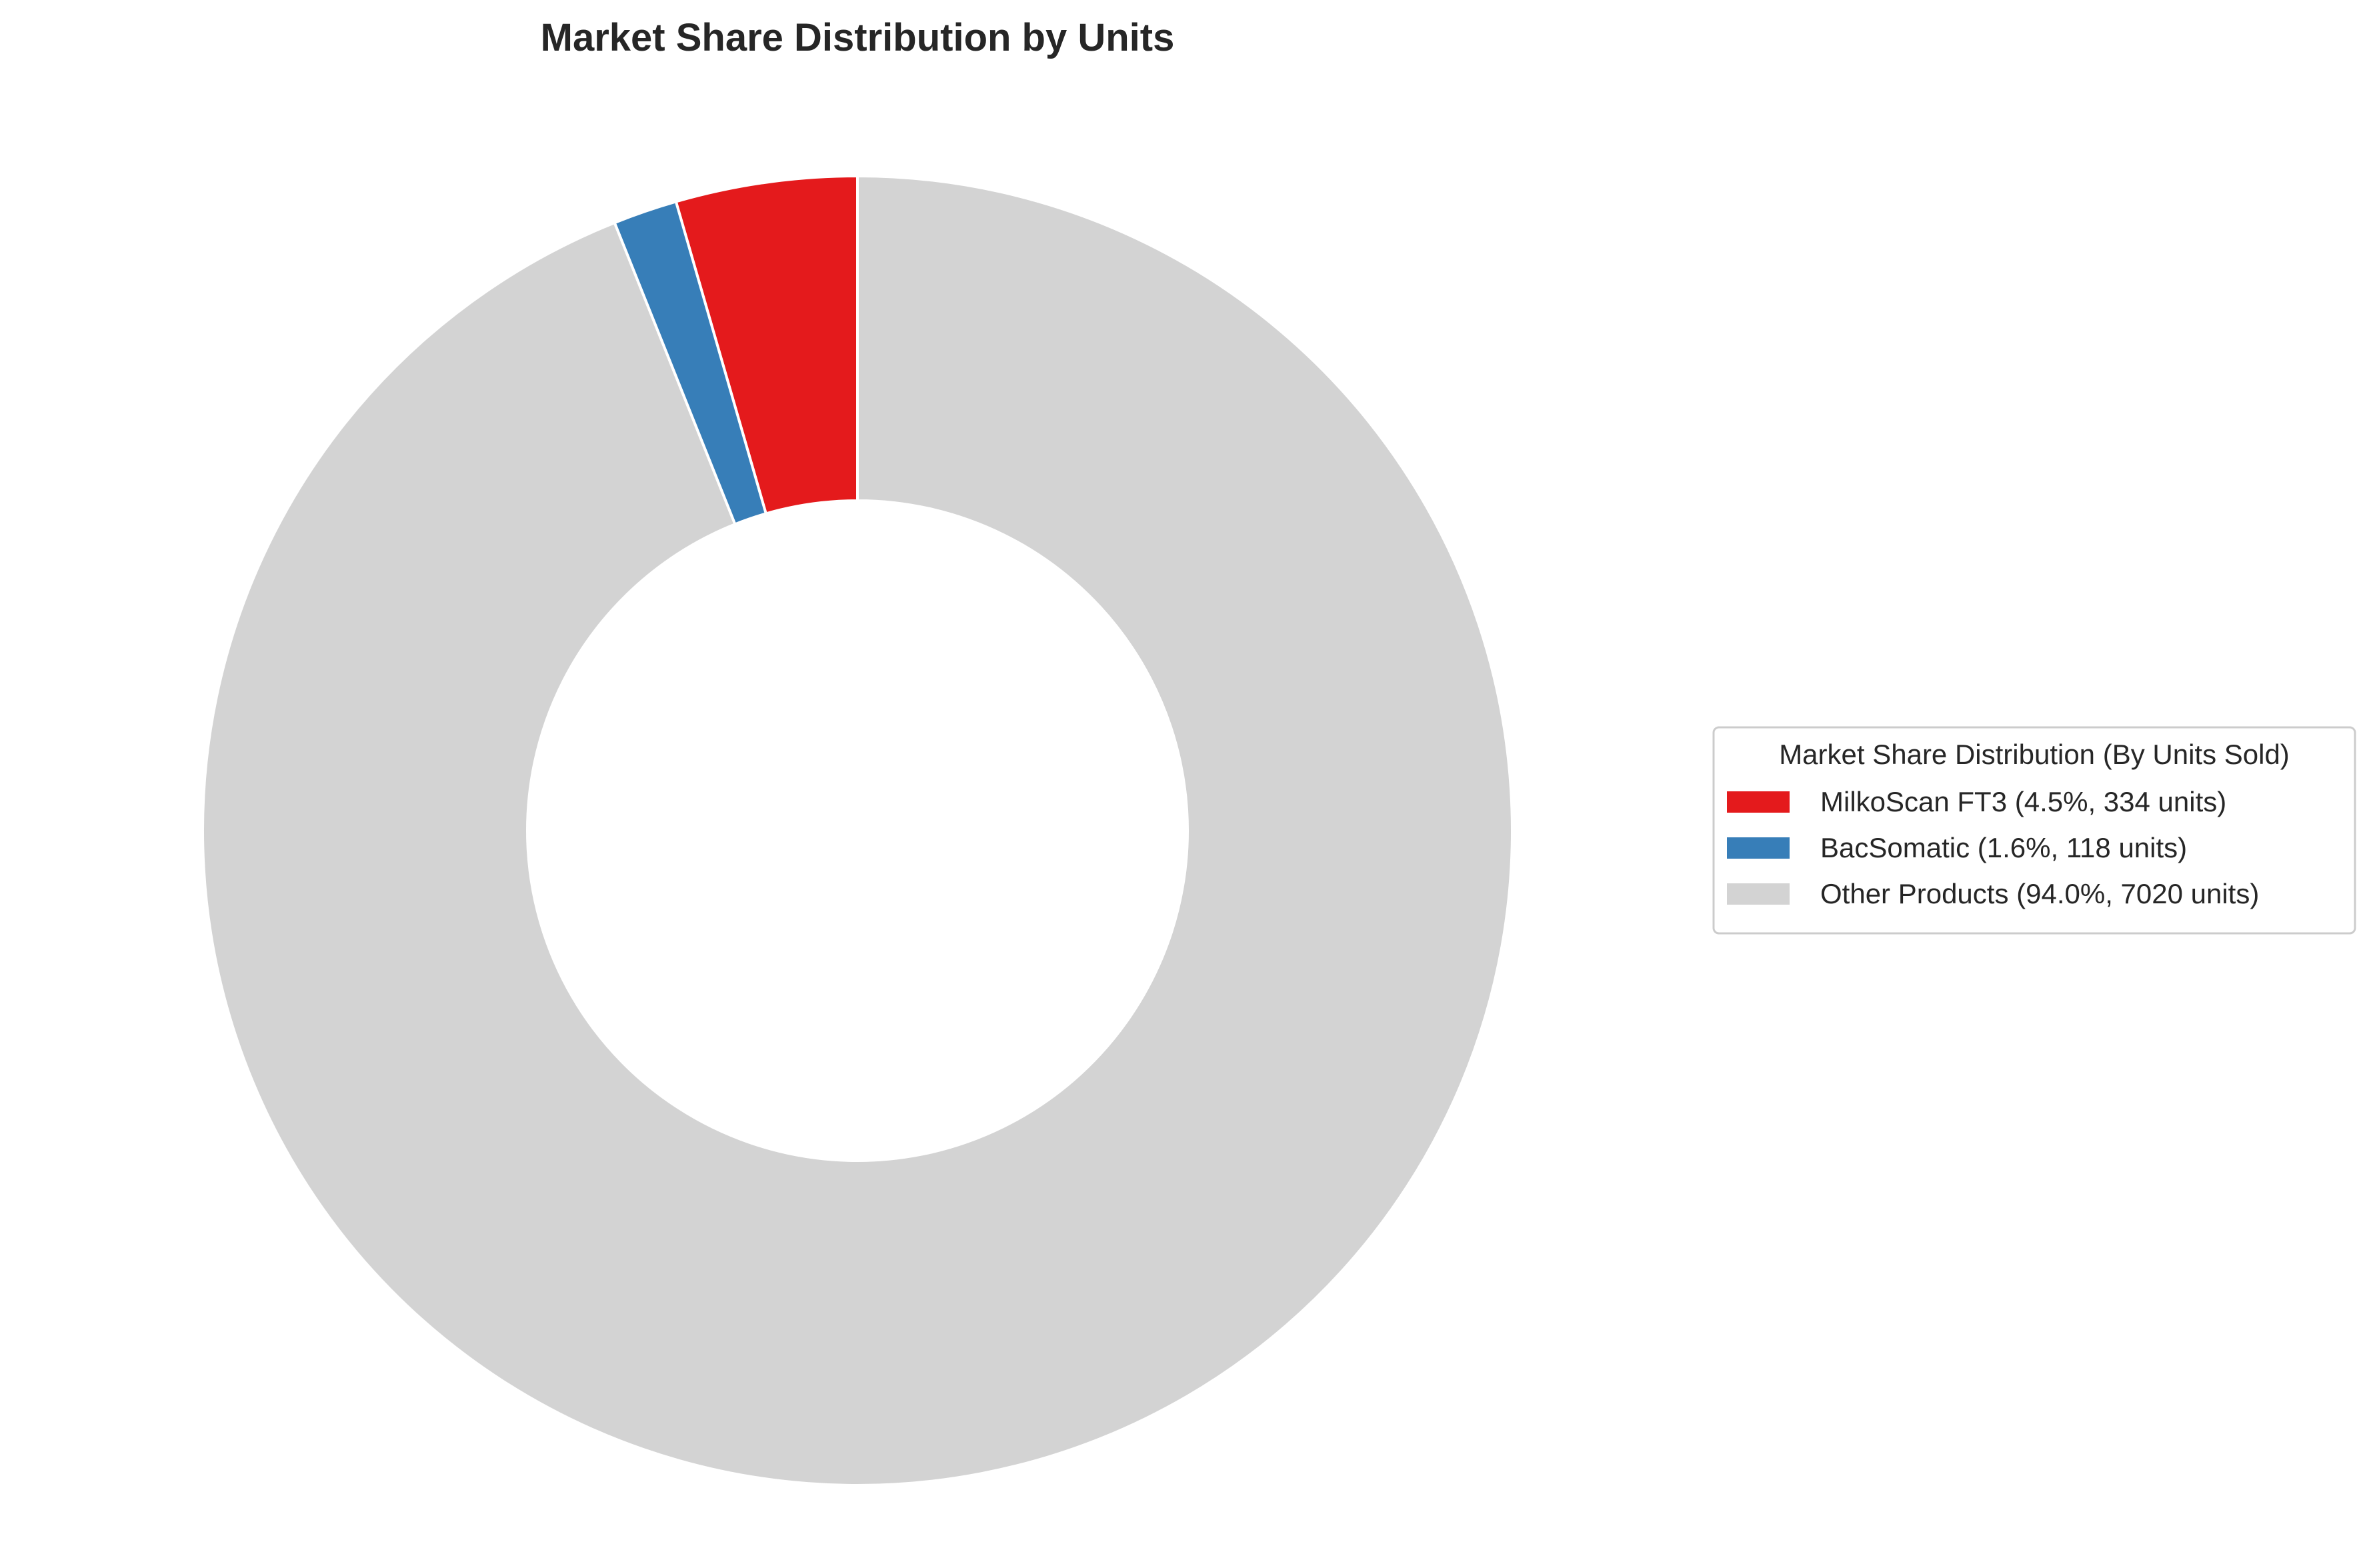  Describe the element at coordinates (858, 37) in the screenshot. I see `chart-title: Market Share Distribution by Units` at that location.